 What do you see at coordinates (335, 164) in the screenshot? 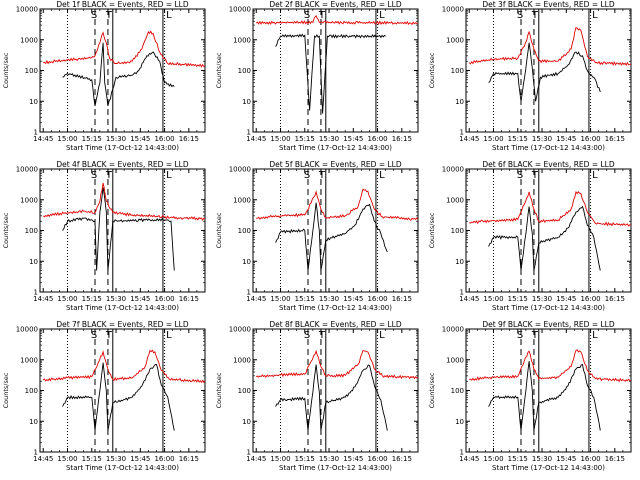
I see `chart-title: Det 5f BLACK = Events, RED = LLD` at bounding box center [335, 164].